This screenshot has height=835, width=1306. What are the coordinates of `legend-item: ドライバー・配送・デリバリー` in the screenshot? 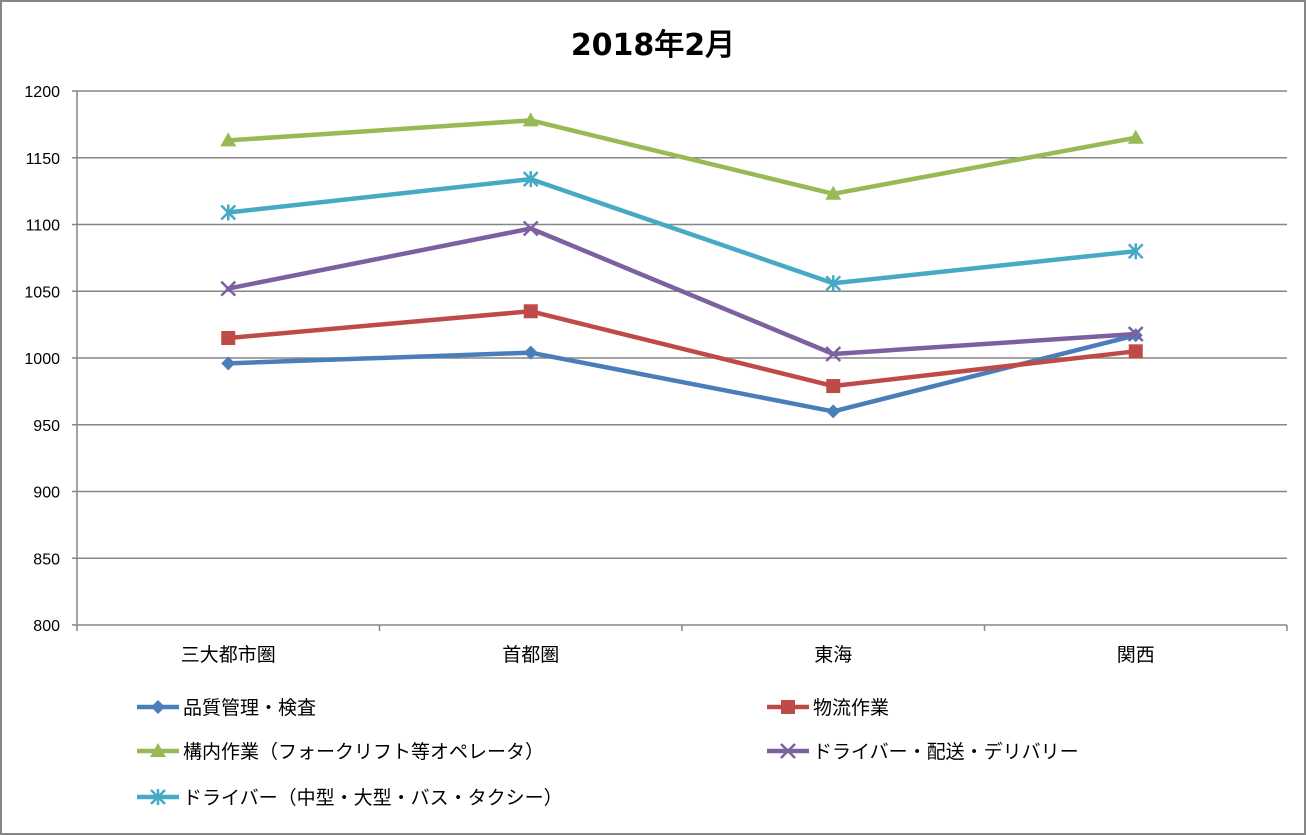 It's located at (923, 752).